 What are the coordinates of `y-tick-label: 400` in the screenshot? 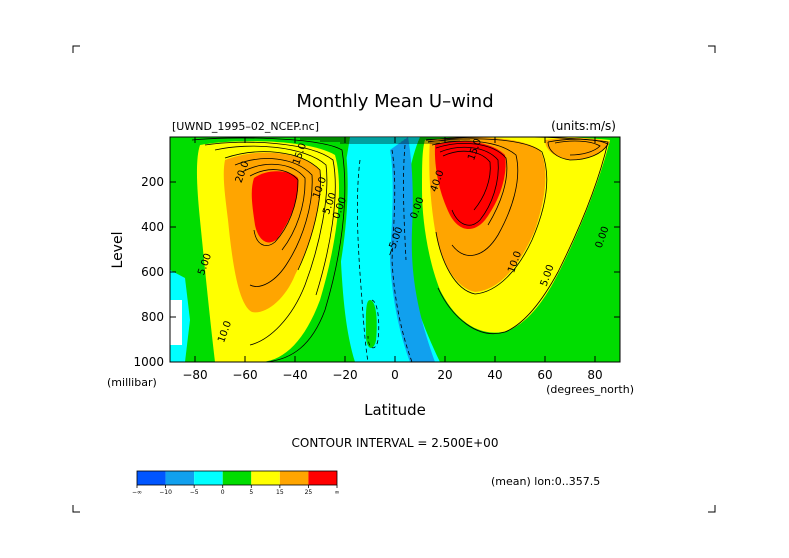 It's located at (152, 227).